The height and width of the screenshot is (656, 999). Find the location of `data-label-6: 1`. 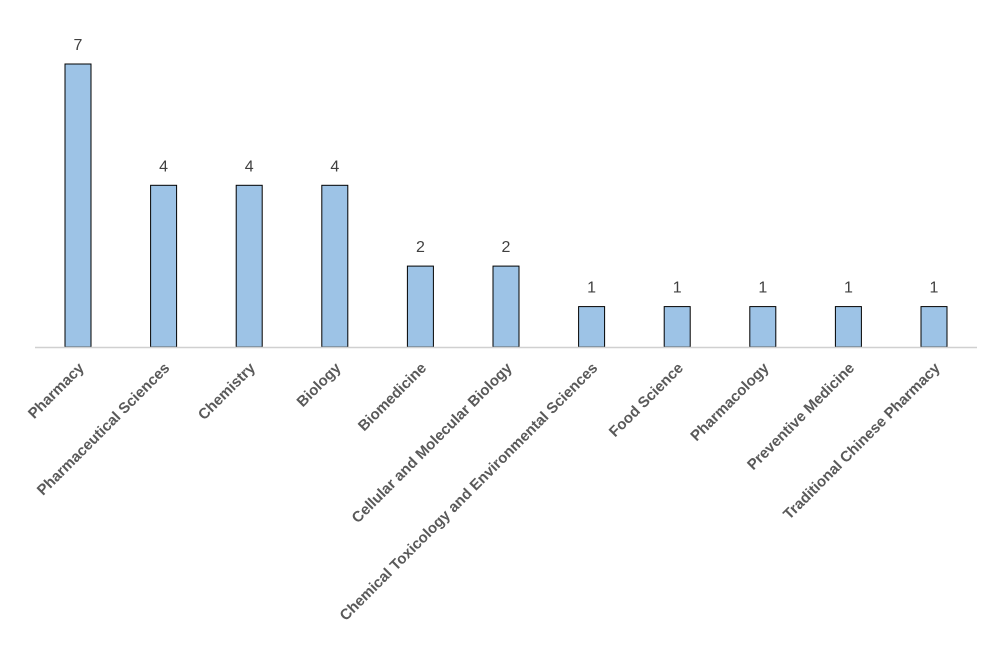

data-label-6: 1 is located at coordinates (591, 288).